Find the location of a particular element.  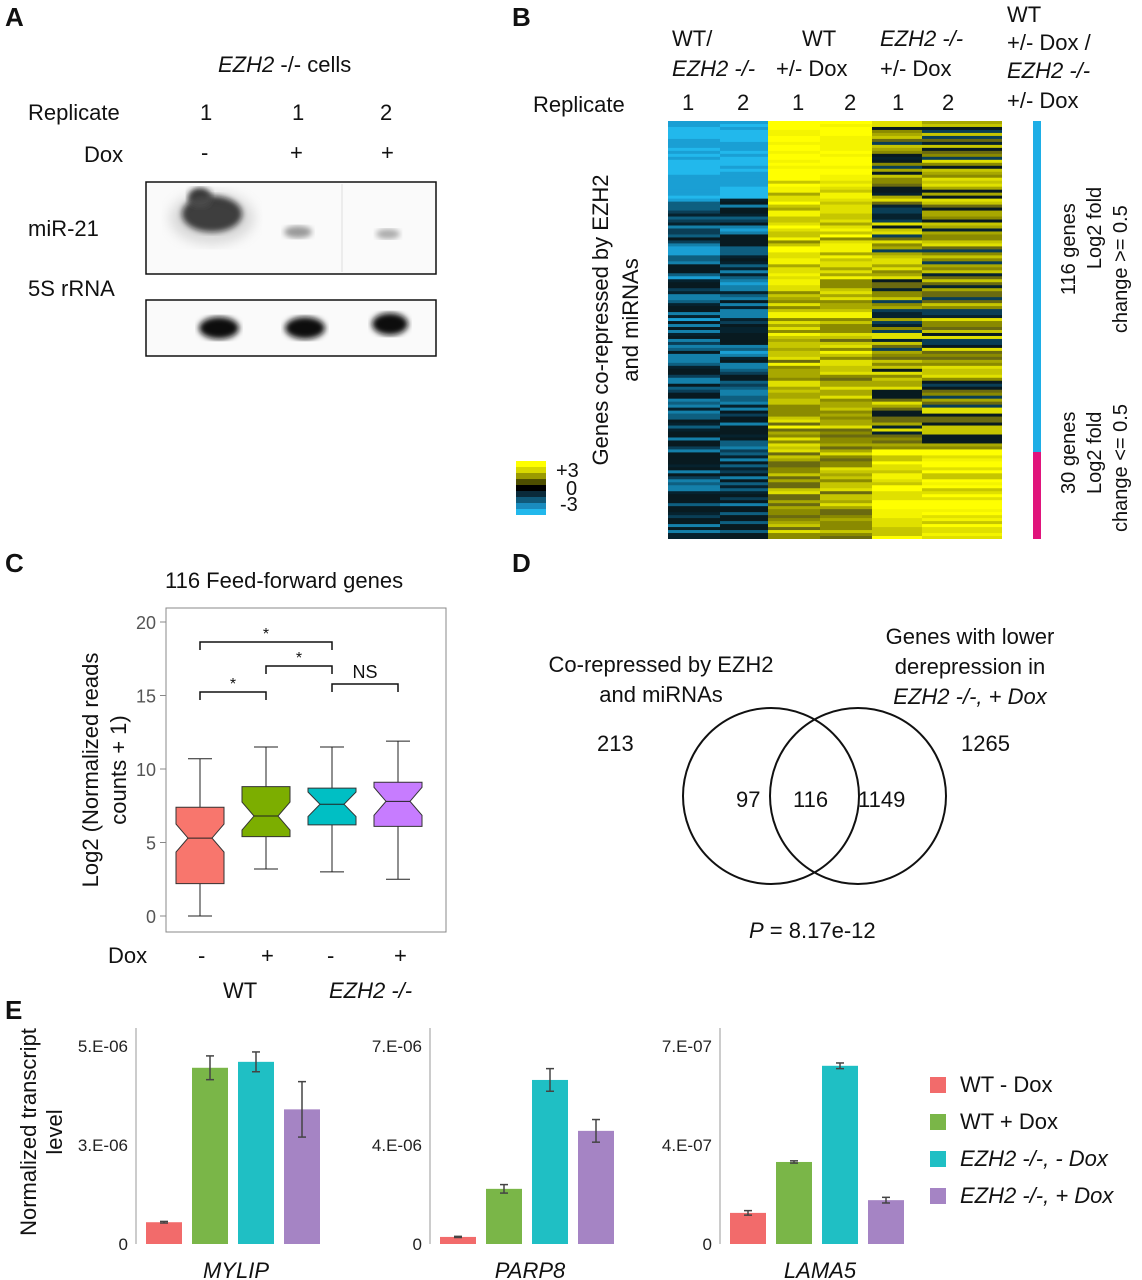

b-rep-6: 2 is located at coordinates (948, 102).